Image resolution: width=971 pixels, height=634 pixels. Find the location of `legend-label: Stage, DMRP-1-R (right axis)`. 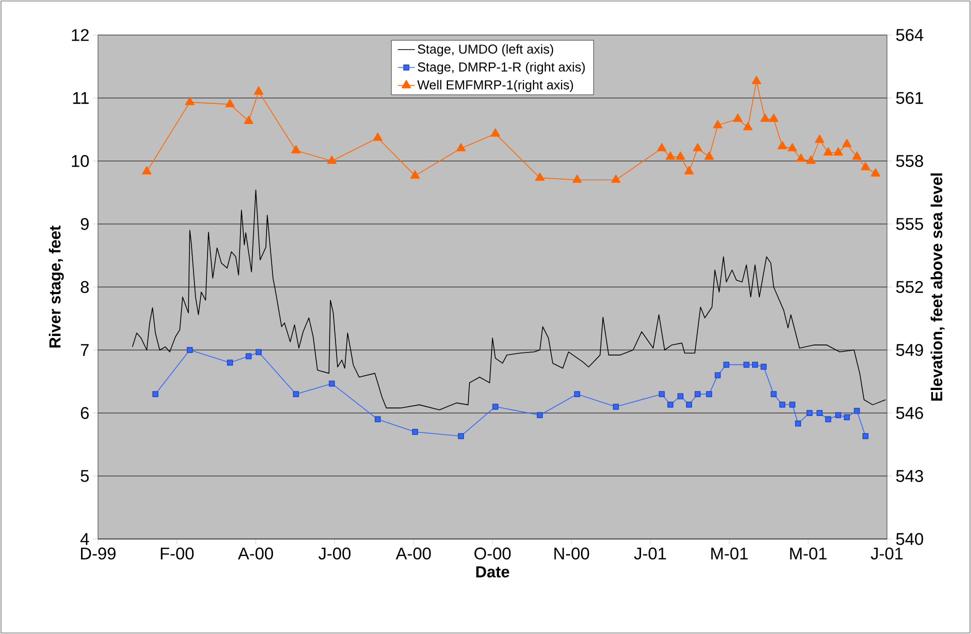

legend-label: Stage, DMRP-1-R (right axis) is located at coordinates (501, 68).